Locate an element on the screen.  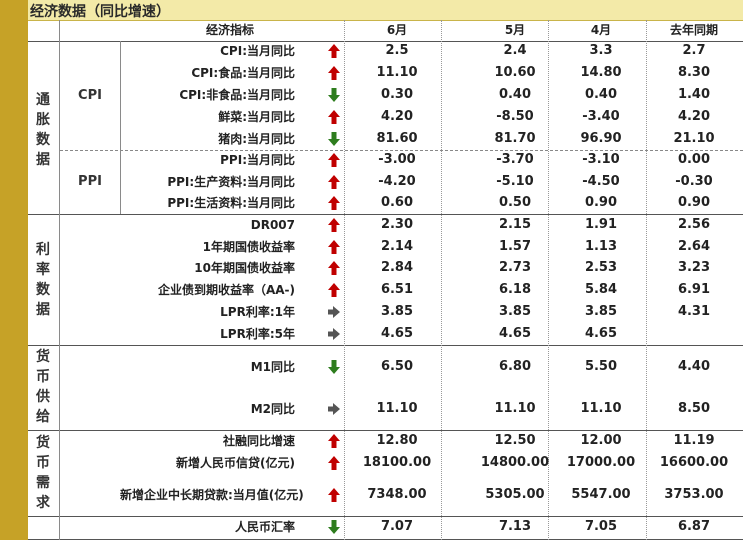
table-row: PPI:当月同比 -3.00 -3.70 -3.10 0.00 is located at coordinates (430, 160).